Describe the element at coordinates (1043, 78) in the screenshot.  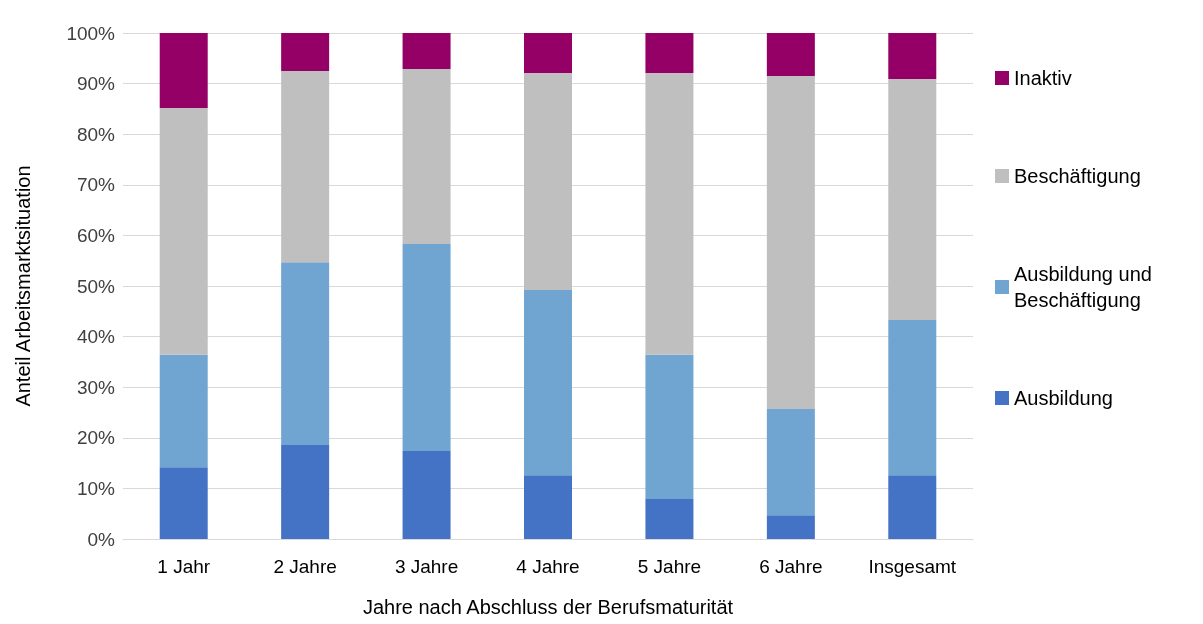
I see `legend-label: Inaktiv` at that location.